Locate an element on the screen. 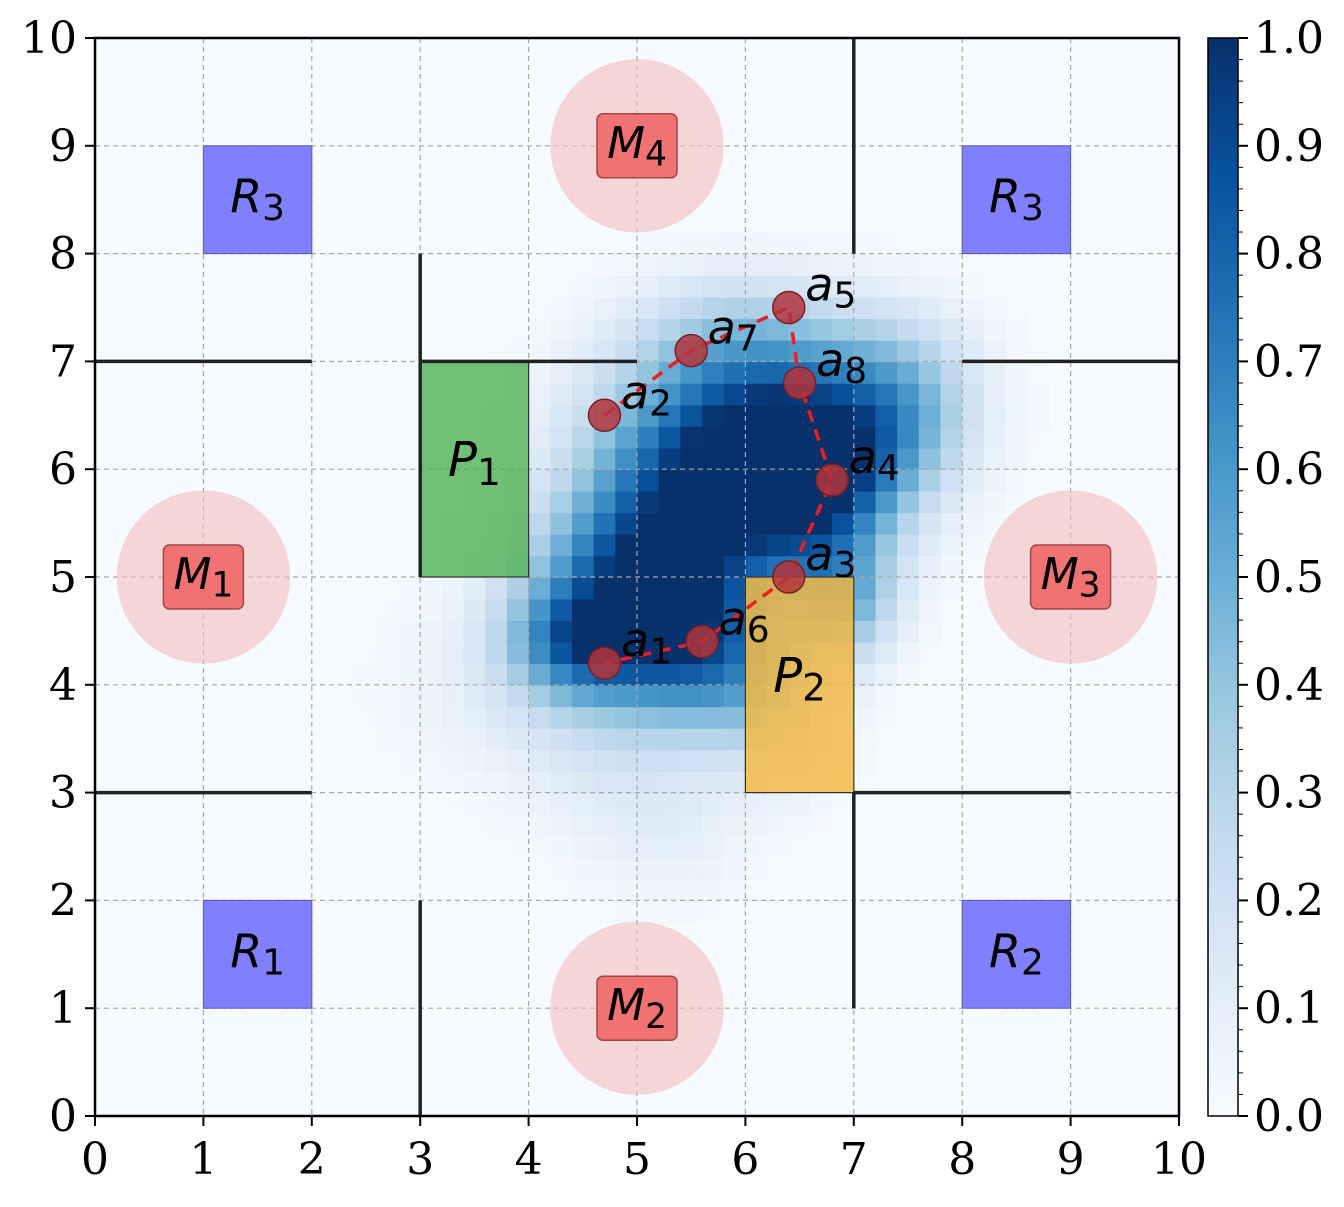 Image resolution: width=1344 pixels, height=1207 pixels. trajectory-point is located at coordinates (604, 415).